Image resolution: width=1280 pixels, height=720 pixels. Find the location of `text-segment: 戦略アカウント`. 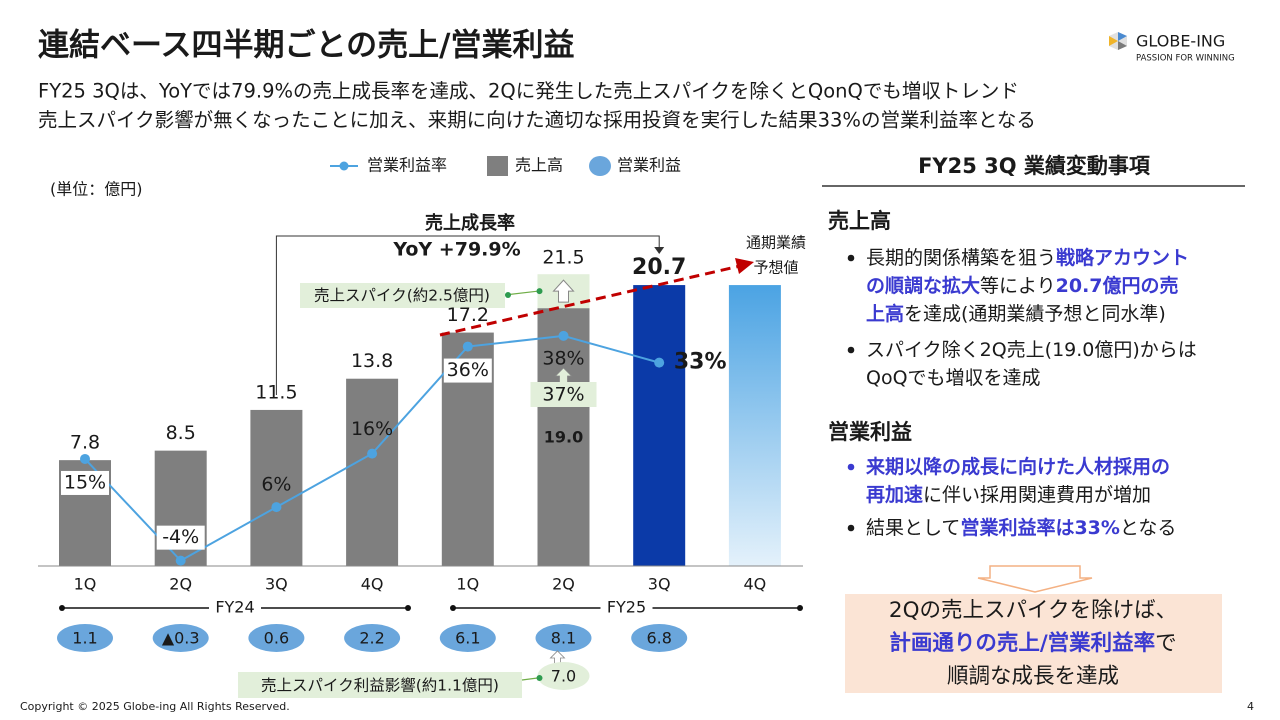

text-segment: 戦略アカウント is located at coordinates (1122, 257).